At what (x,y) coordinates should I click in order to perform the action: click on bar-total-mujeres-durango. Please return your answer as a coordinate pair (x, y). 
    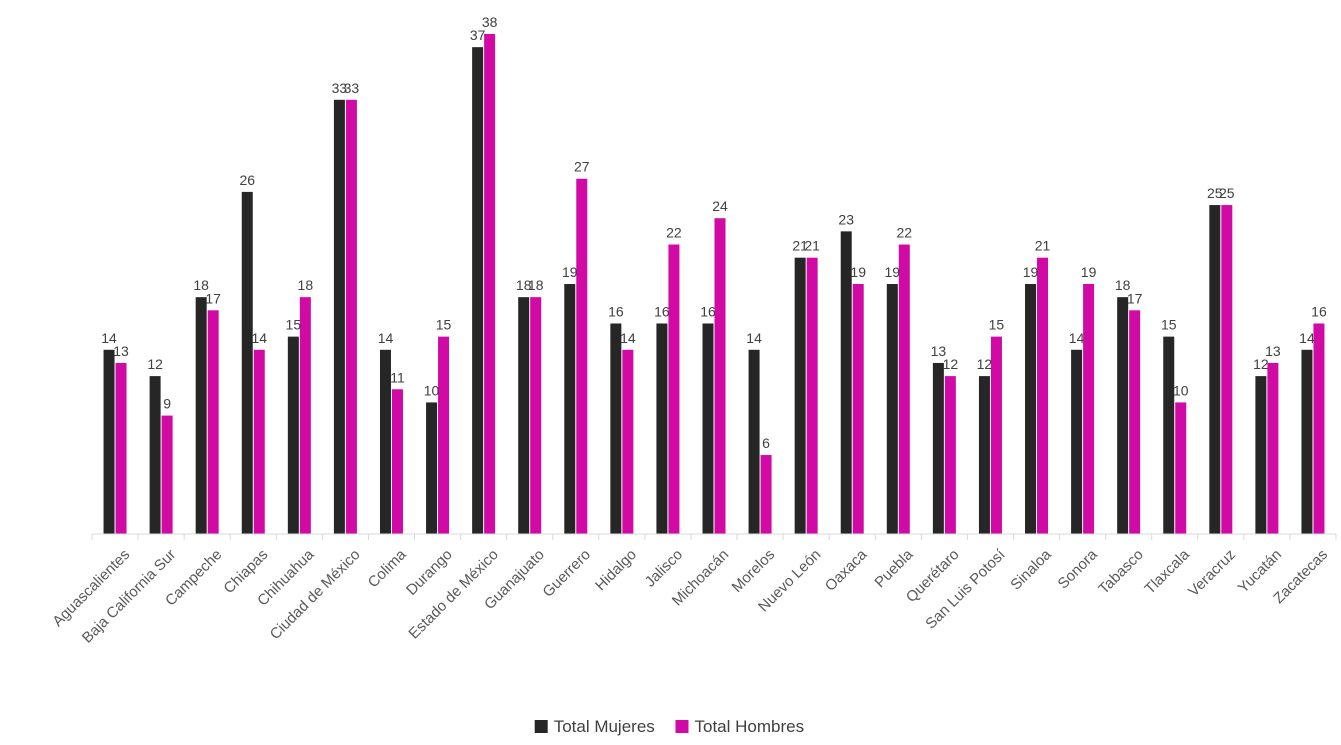
    Looking at the image, I should click on (432, 468).